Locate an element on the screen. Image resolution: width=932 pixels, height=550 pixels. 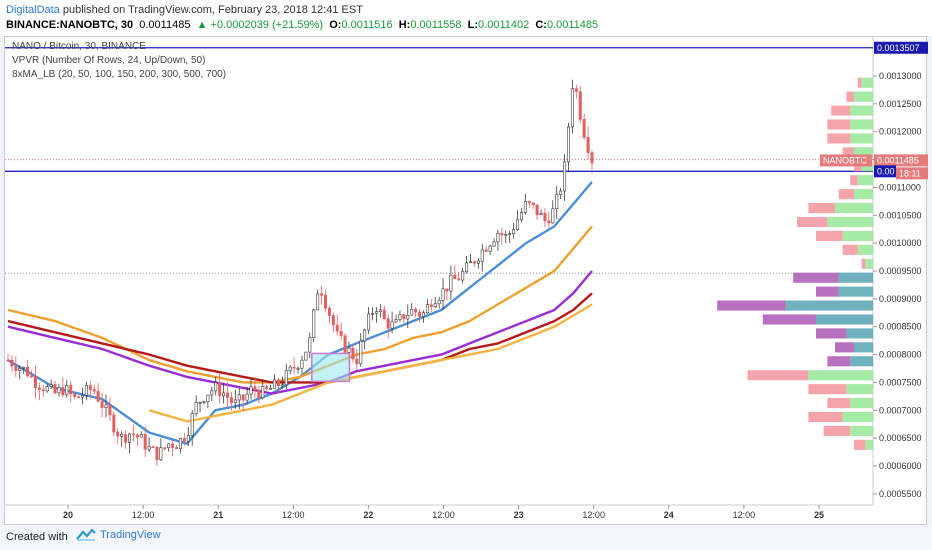
y-tick-label: 0.0008500 is located at coordinates (900, 327).